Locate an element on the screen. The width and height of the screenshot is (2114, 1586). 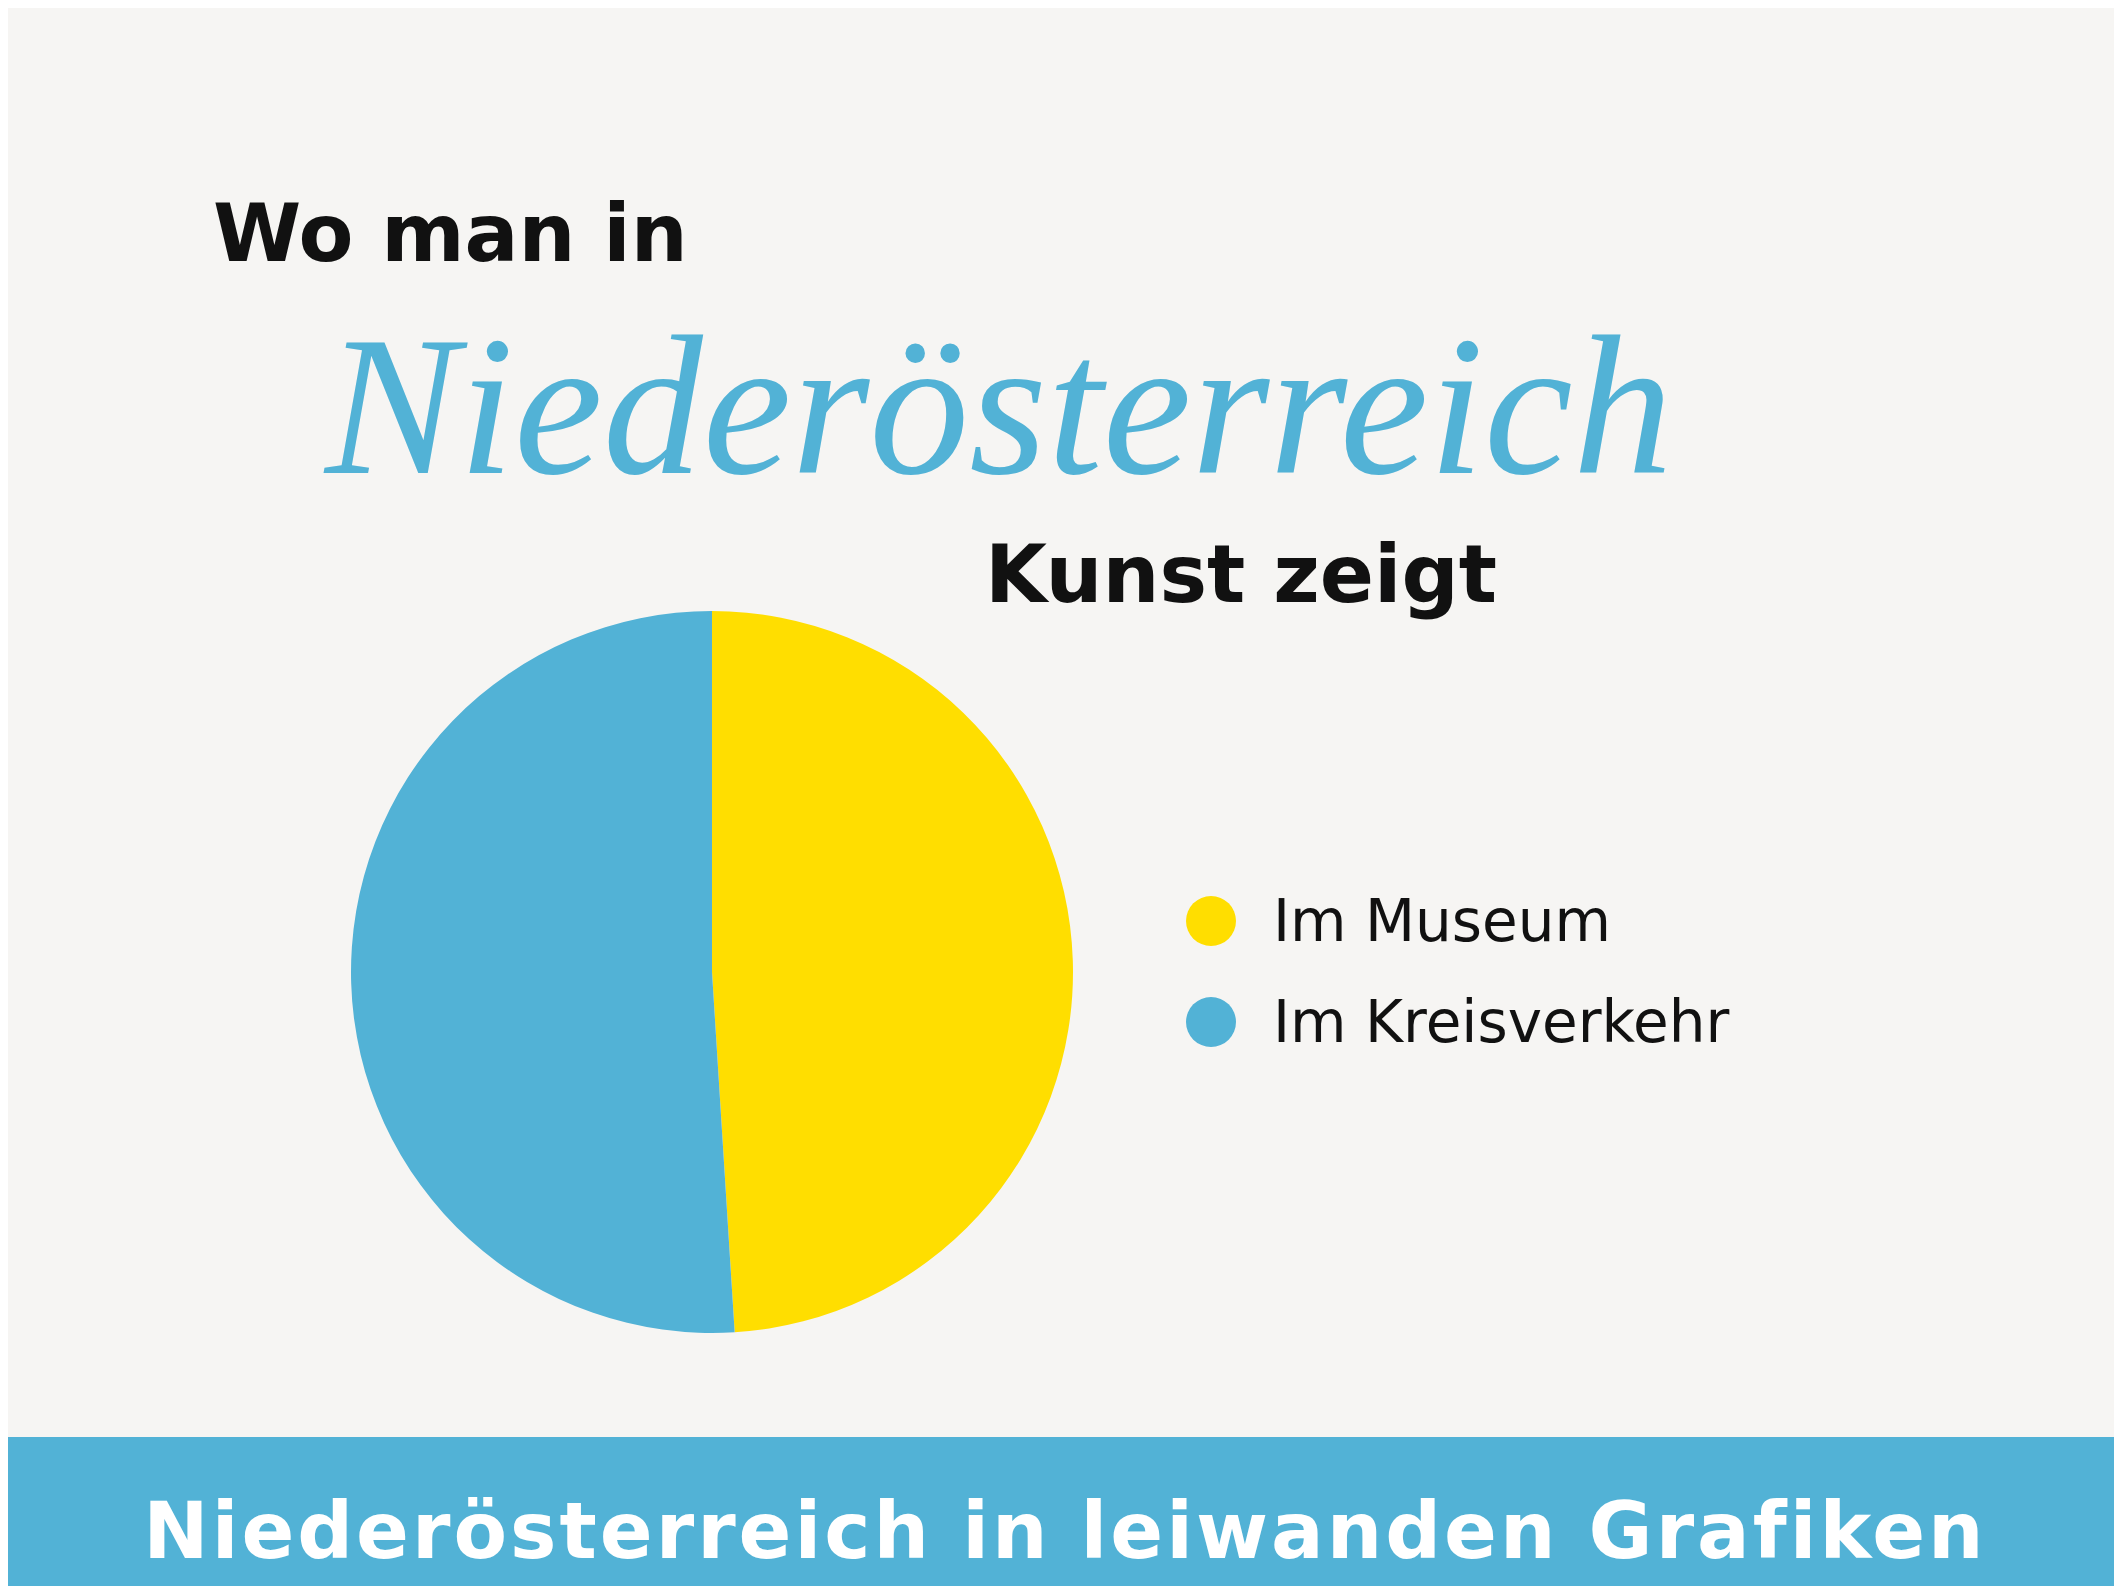
legend-label: Im Museum is located at coordinates (1442, 921).